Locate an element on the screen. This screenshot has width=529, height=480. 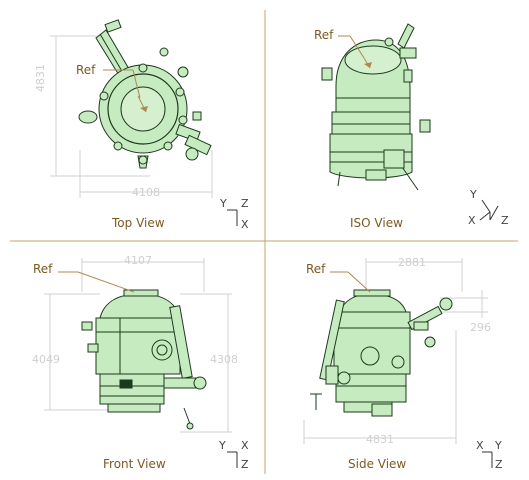
side-view-title: Side View is located at coordinates (377, 464).